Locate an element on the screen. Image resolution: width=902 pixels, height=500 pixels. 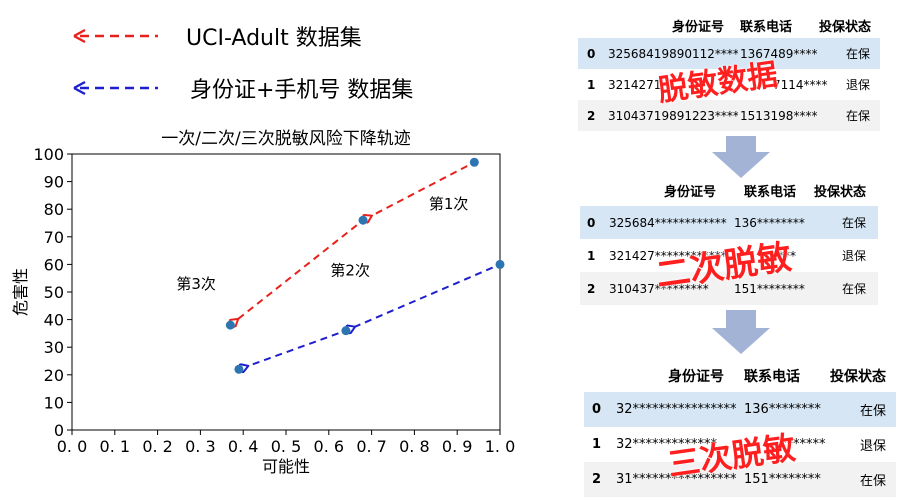
table-row: 1 32************* ******* 退保 is located at coordinates (740, 444).